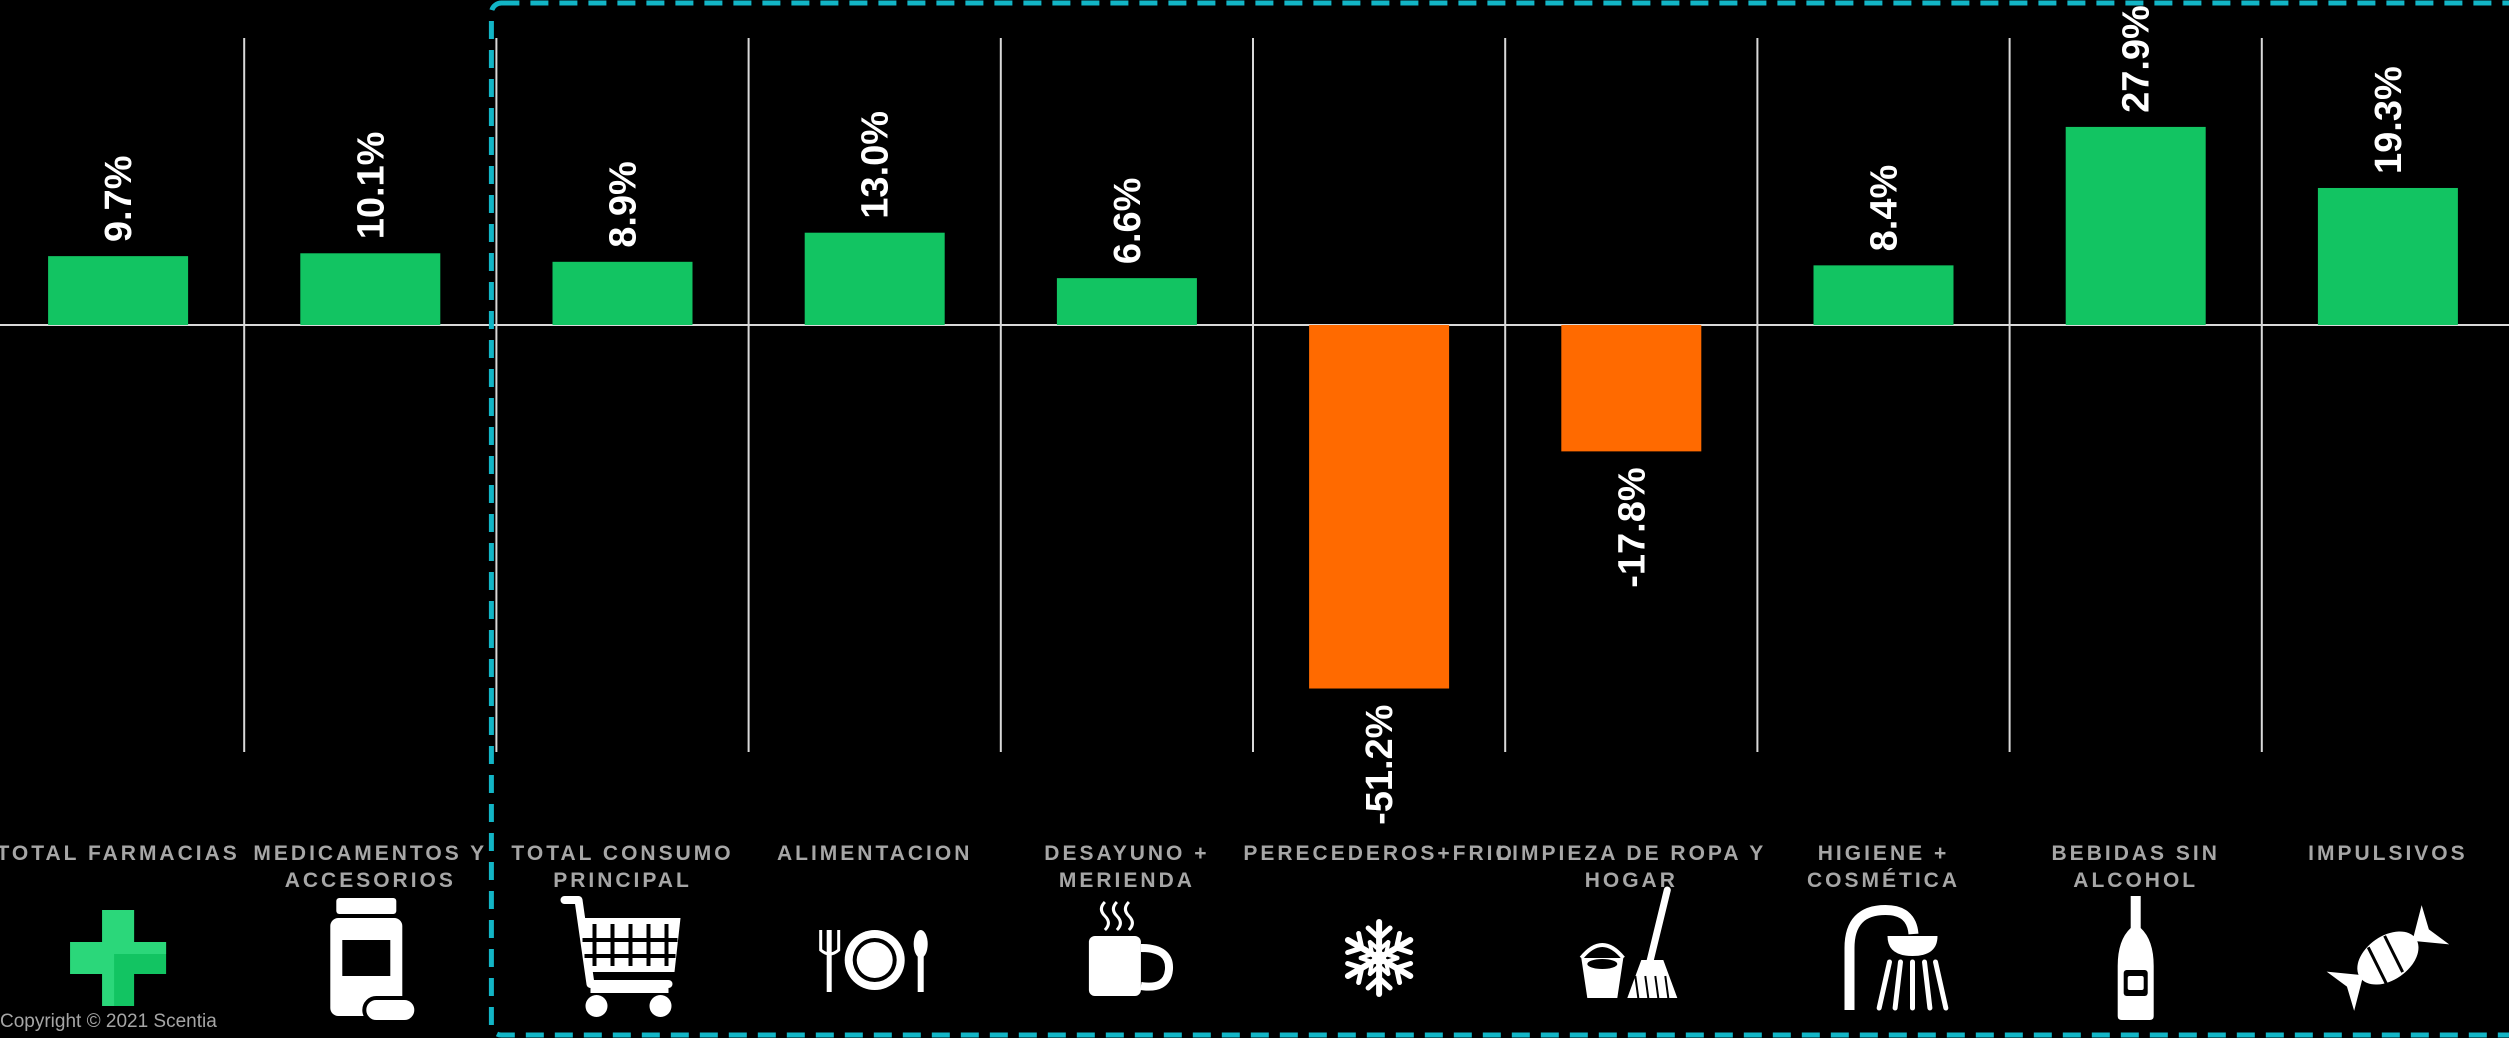 The width and height of the screenshot is (2509, 1038). I want to click on category-label: MEDICAMENTOS Y, so click(370, 853).